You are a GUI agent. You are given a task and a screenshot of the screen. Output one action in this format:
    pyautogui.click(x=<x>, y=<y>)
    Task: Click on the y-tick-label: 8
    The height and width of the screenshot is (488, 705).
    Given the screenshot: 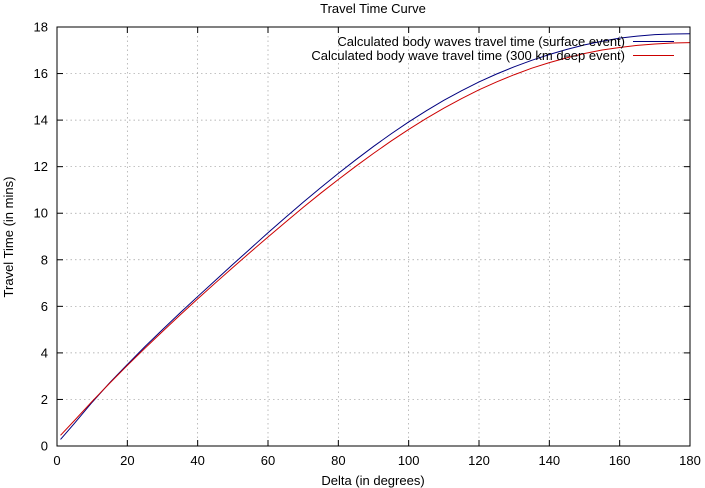 What is the action you would take?
    pyautogui.click(x=44, y=259)
    